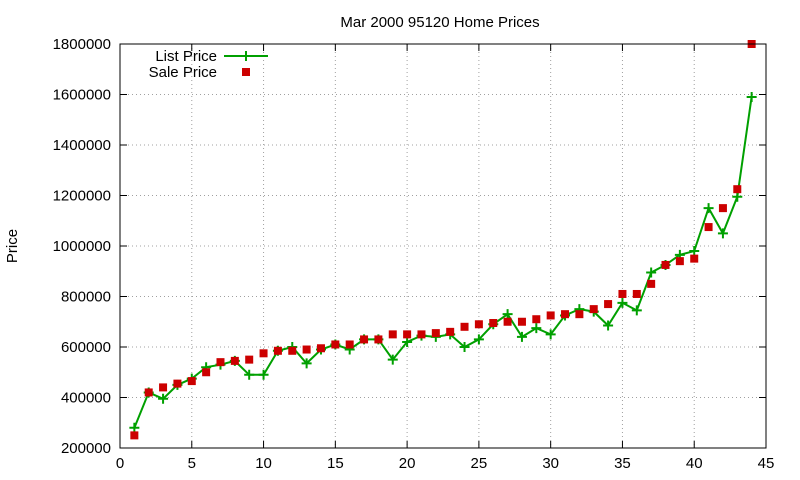 The image size is (800, 480). I want to click on legend-label: List Price, so click(186, 56).